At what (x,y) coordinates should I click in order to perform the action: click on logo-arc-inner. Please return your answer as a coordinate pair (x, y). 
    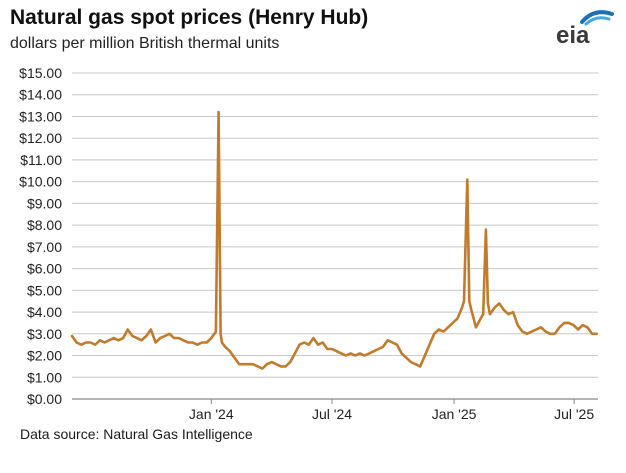
    Looking at the image, I should click on (597, 21).